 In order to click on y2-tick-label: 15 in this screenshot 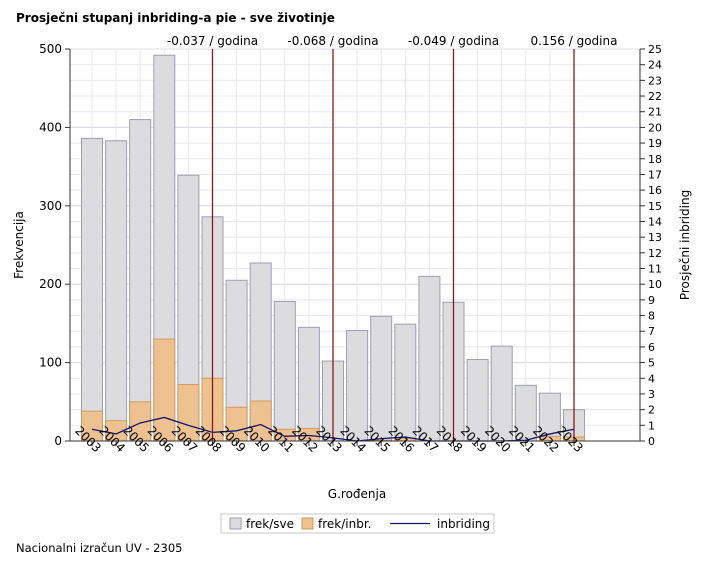, I will do `click(655, 206)`.